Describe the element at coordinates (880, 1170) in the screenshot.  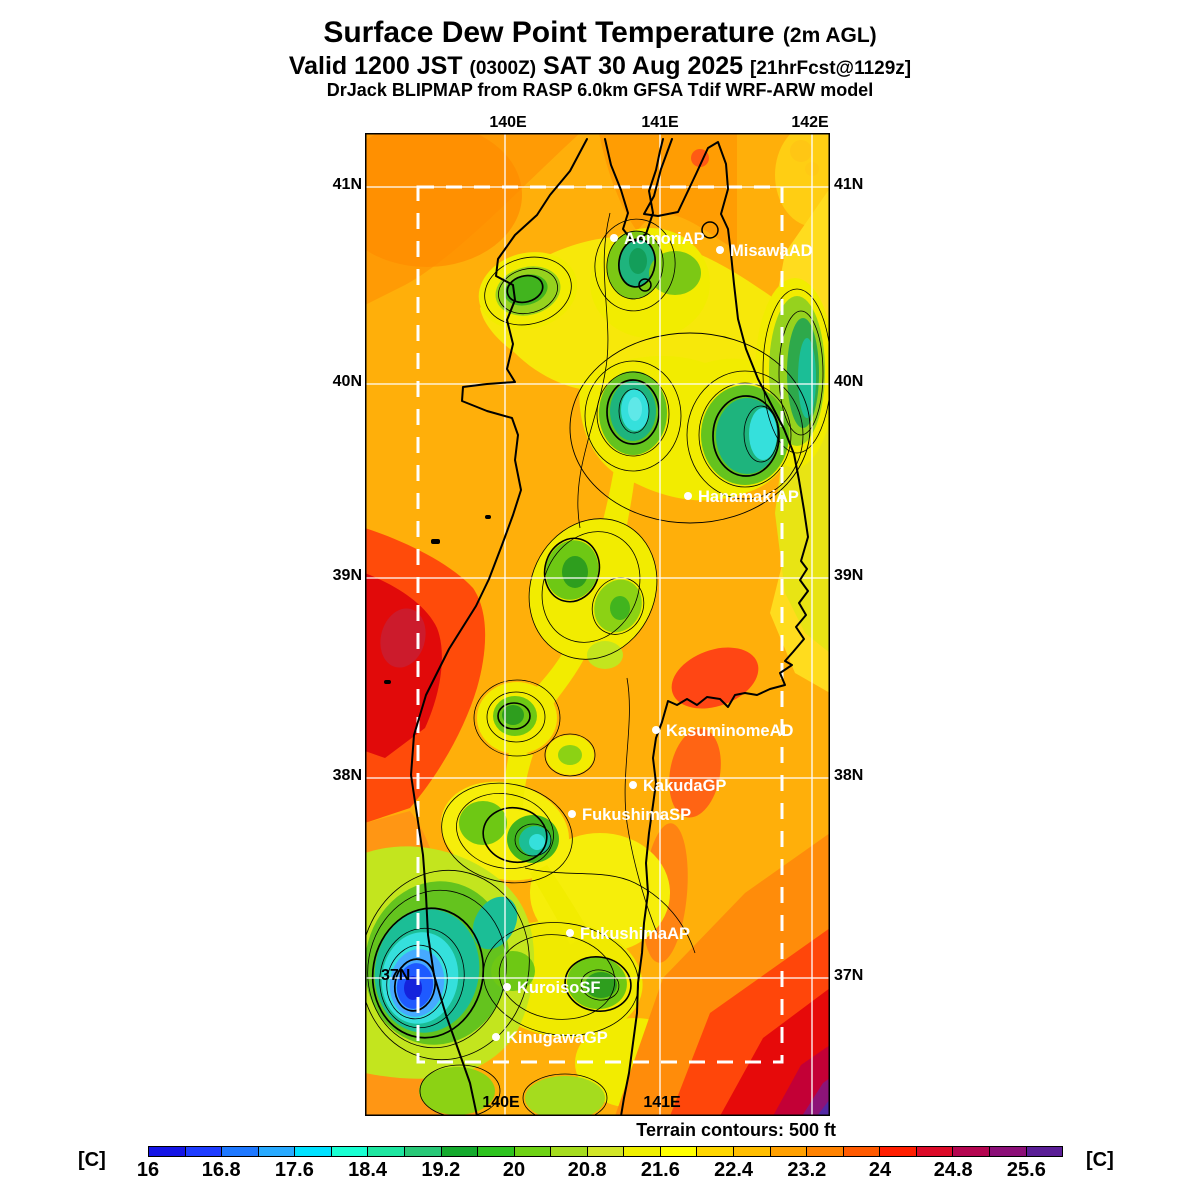
I see `colorbar-tick-label: 24` at that location.